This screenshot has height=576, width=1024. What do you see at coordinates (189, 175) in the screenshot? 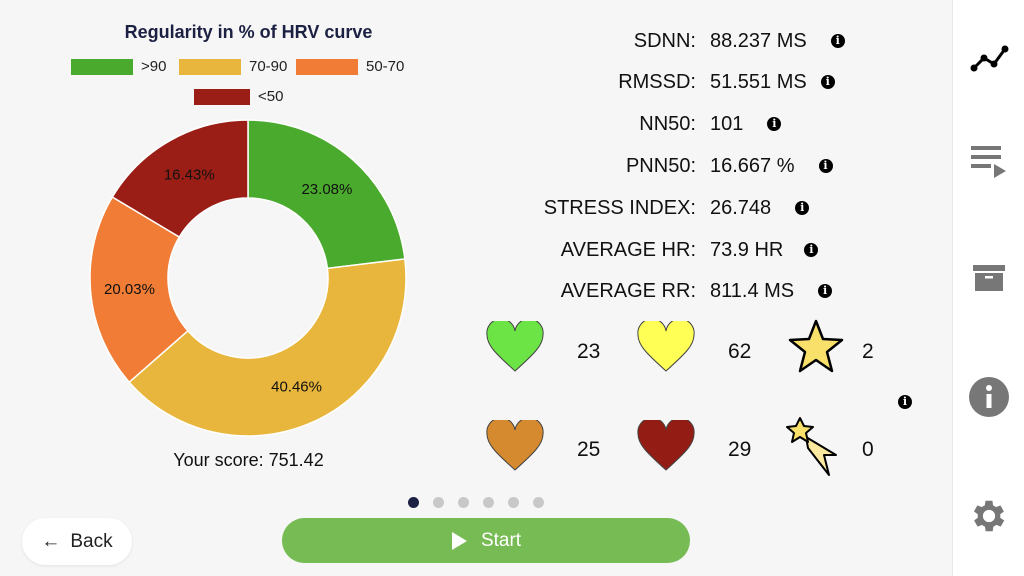
I see `slice-label: 16.43%` at bounding box center [189, 175].